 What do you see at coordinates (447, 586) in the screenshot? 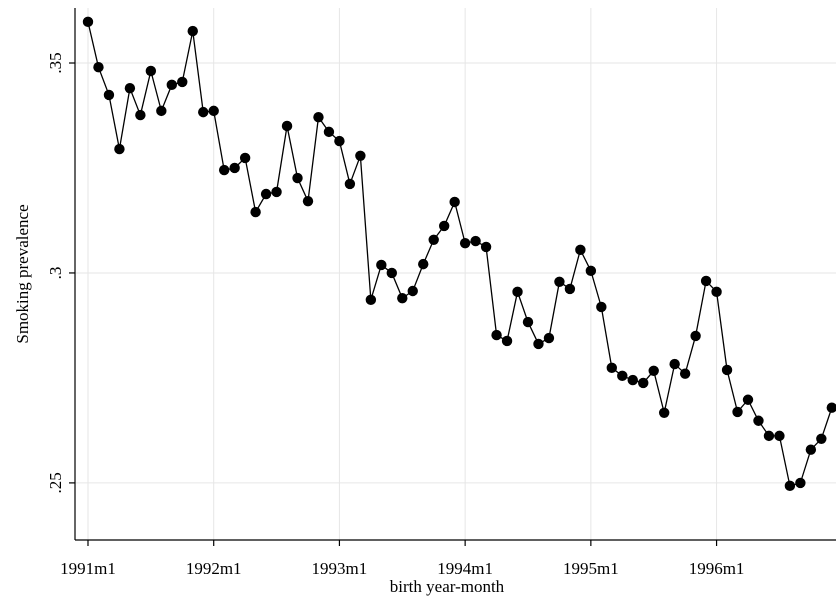
I see `x-axis-label: birth year-month` at bounding box center [447, 586].